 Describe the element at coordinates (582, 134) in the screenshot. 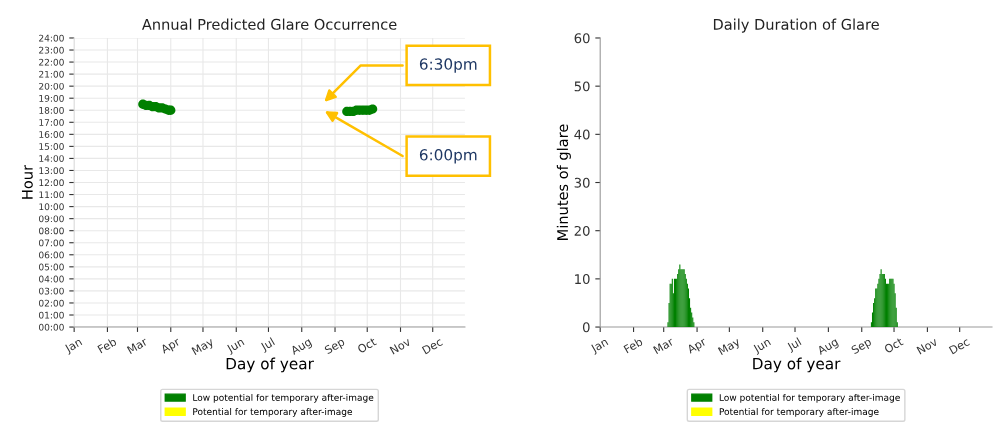

I see `y-tick-label: 40` at that location.